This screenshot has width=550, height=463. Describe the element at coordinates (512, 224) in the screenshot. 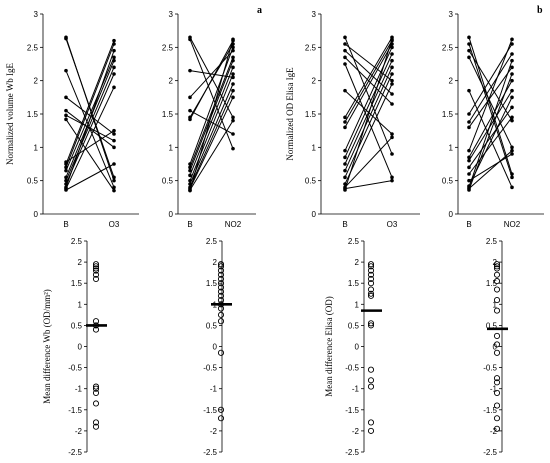

I see `x-tick-label: NO2` at that location.